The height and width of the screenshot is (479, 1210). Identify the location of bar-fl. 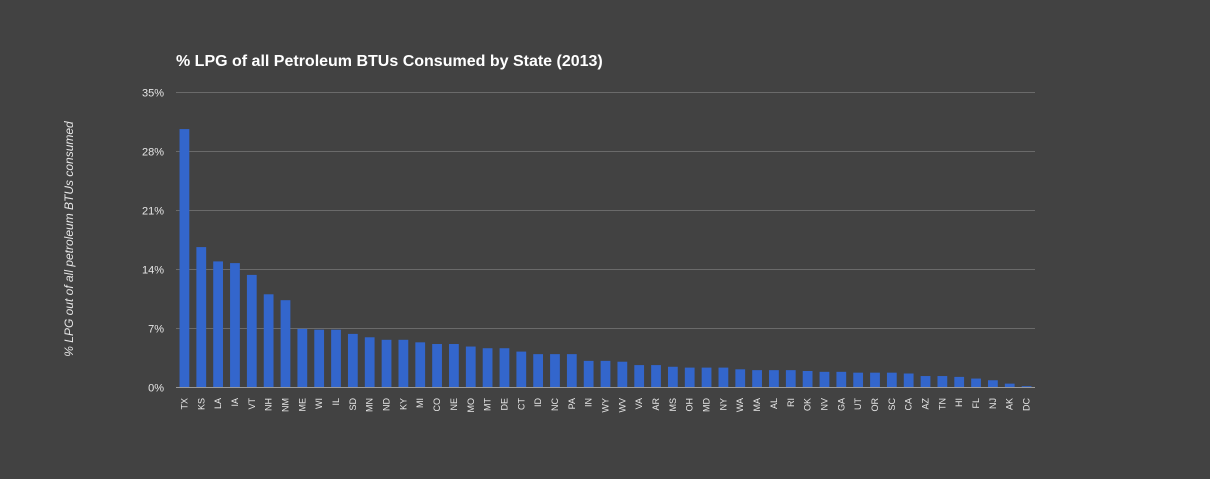
(976, 382).